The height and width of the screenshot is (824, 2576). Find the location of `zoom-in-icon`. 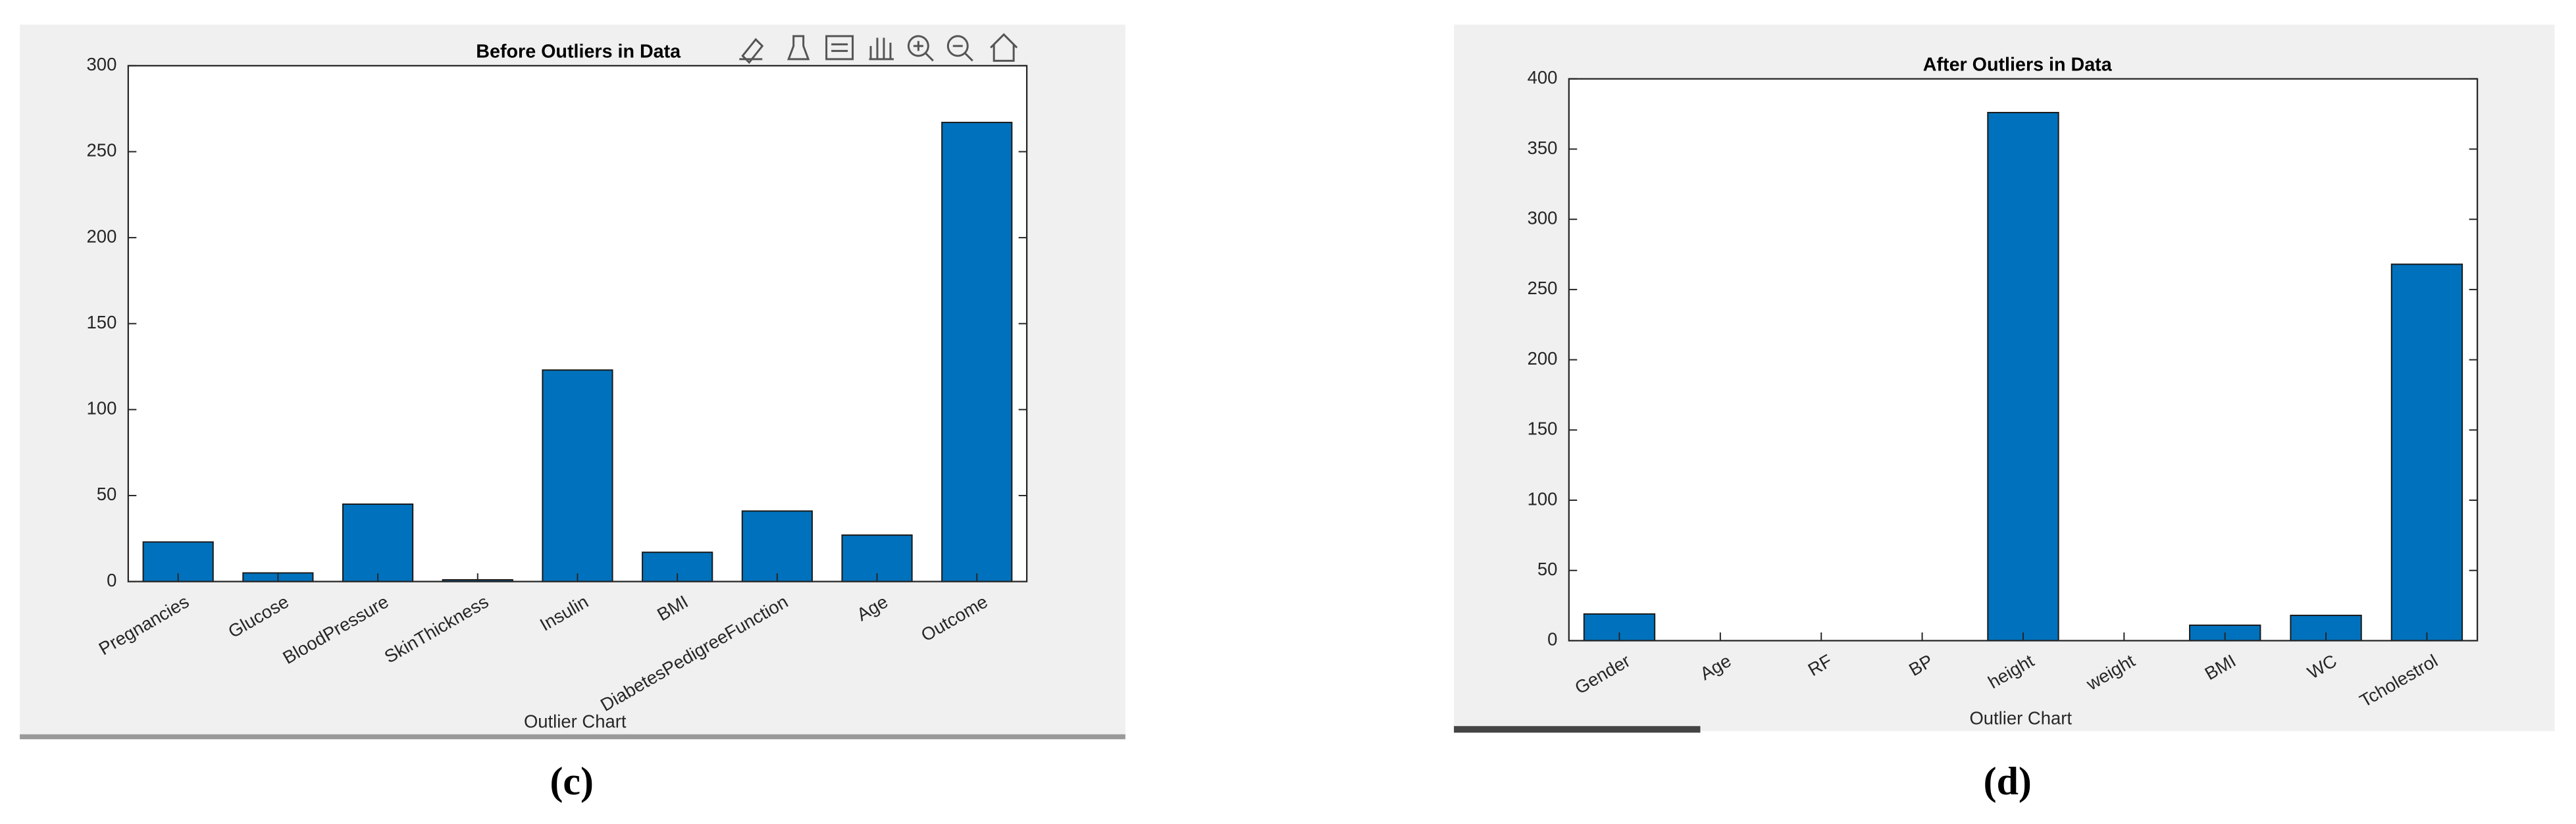

zoom-in-icon is located at coordinates (918, 46).